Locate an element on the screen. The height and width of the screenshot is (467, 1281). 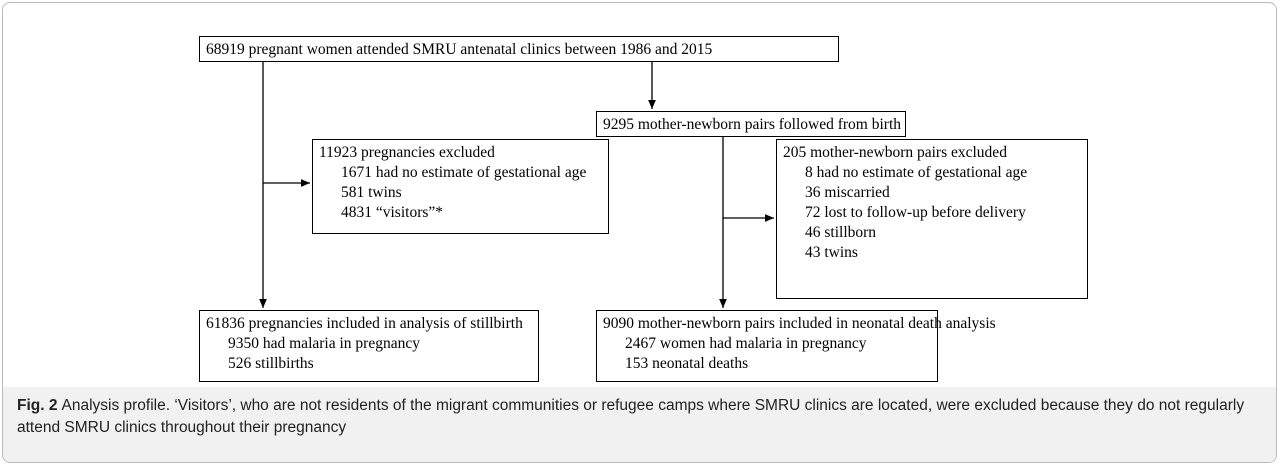
node-item: 4831 “visitors”* is located at coordinates (392, 212).